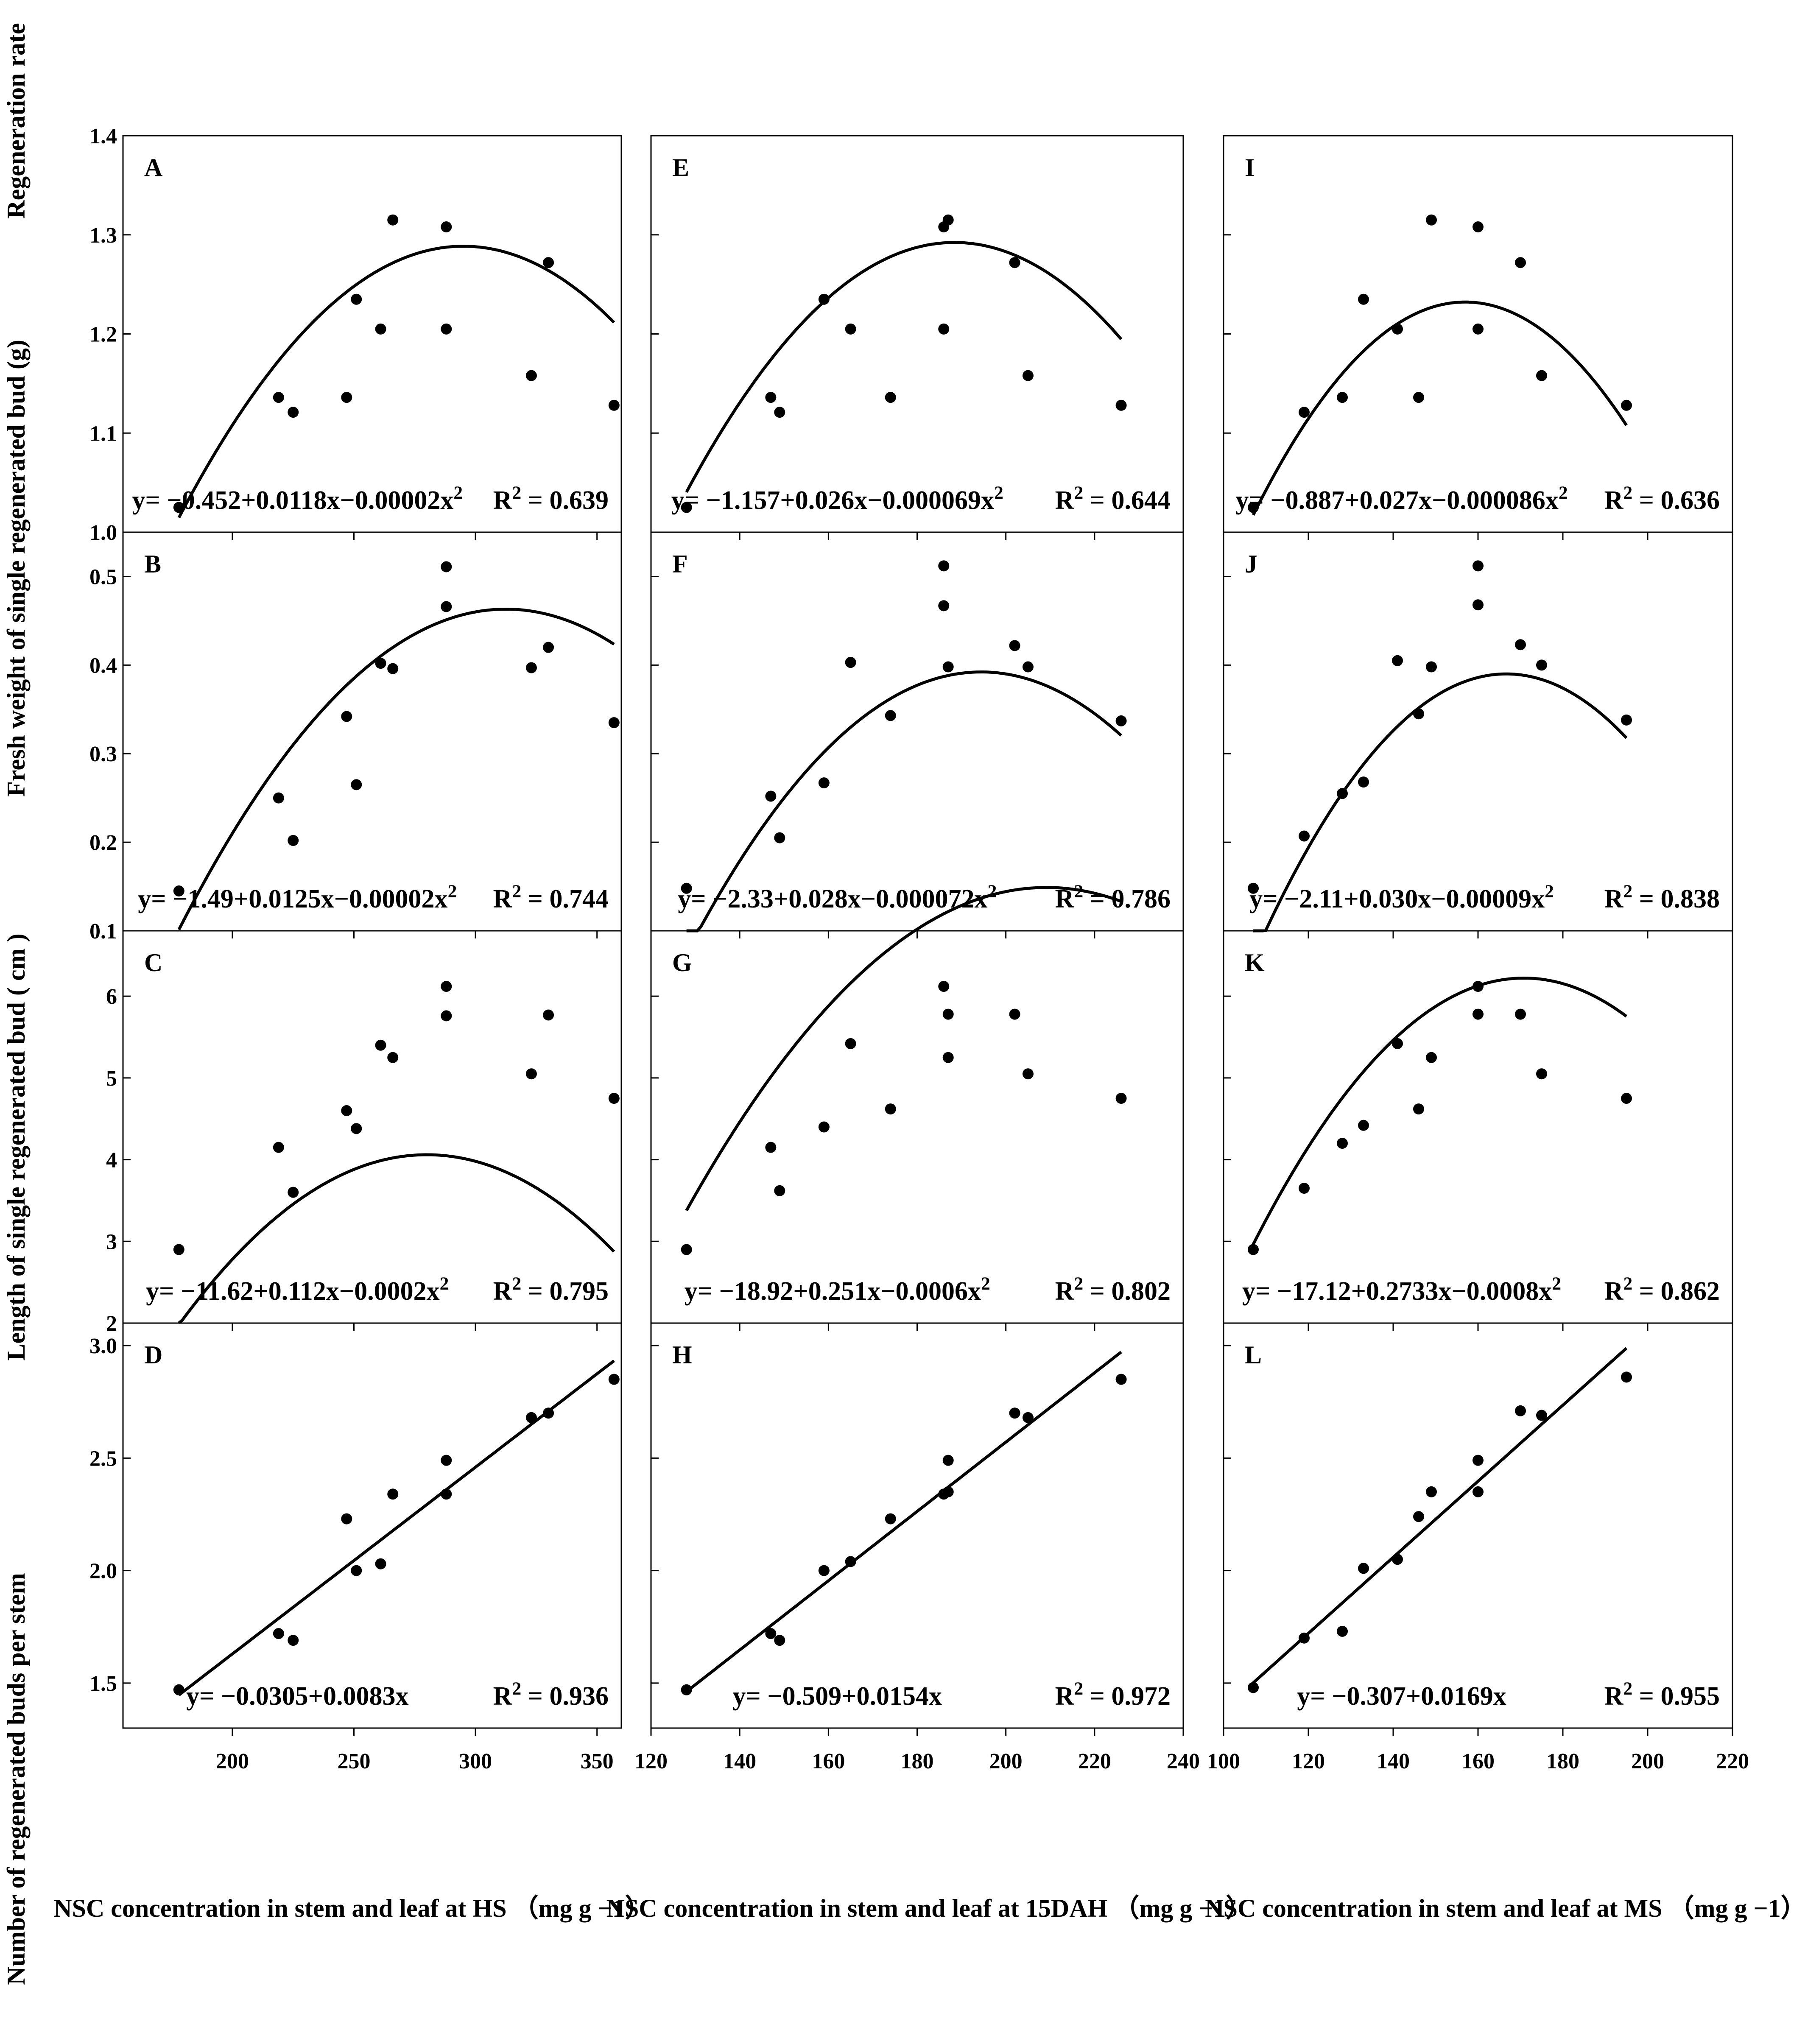  Describe the element at coordinates (1662, 897) in the screenshot. I see `r-squared: R2 = 0.838` at that location.